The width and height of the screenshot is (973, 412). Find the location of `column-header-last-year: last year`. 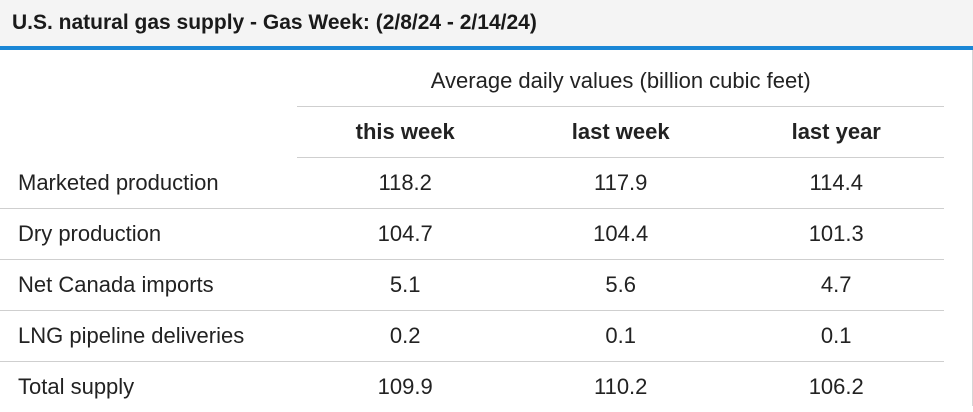

column-header-last-year: last year is located at coordinates (836, 132).